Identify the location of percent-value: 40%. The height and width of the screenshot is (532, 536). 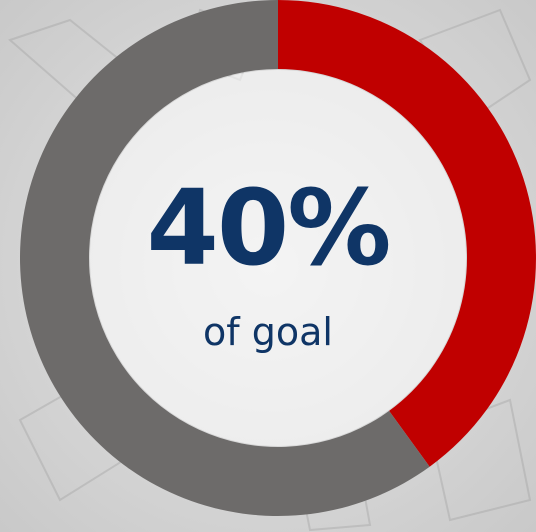
(269, 228).